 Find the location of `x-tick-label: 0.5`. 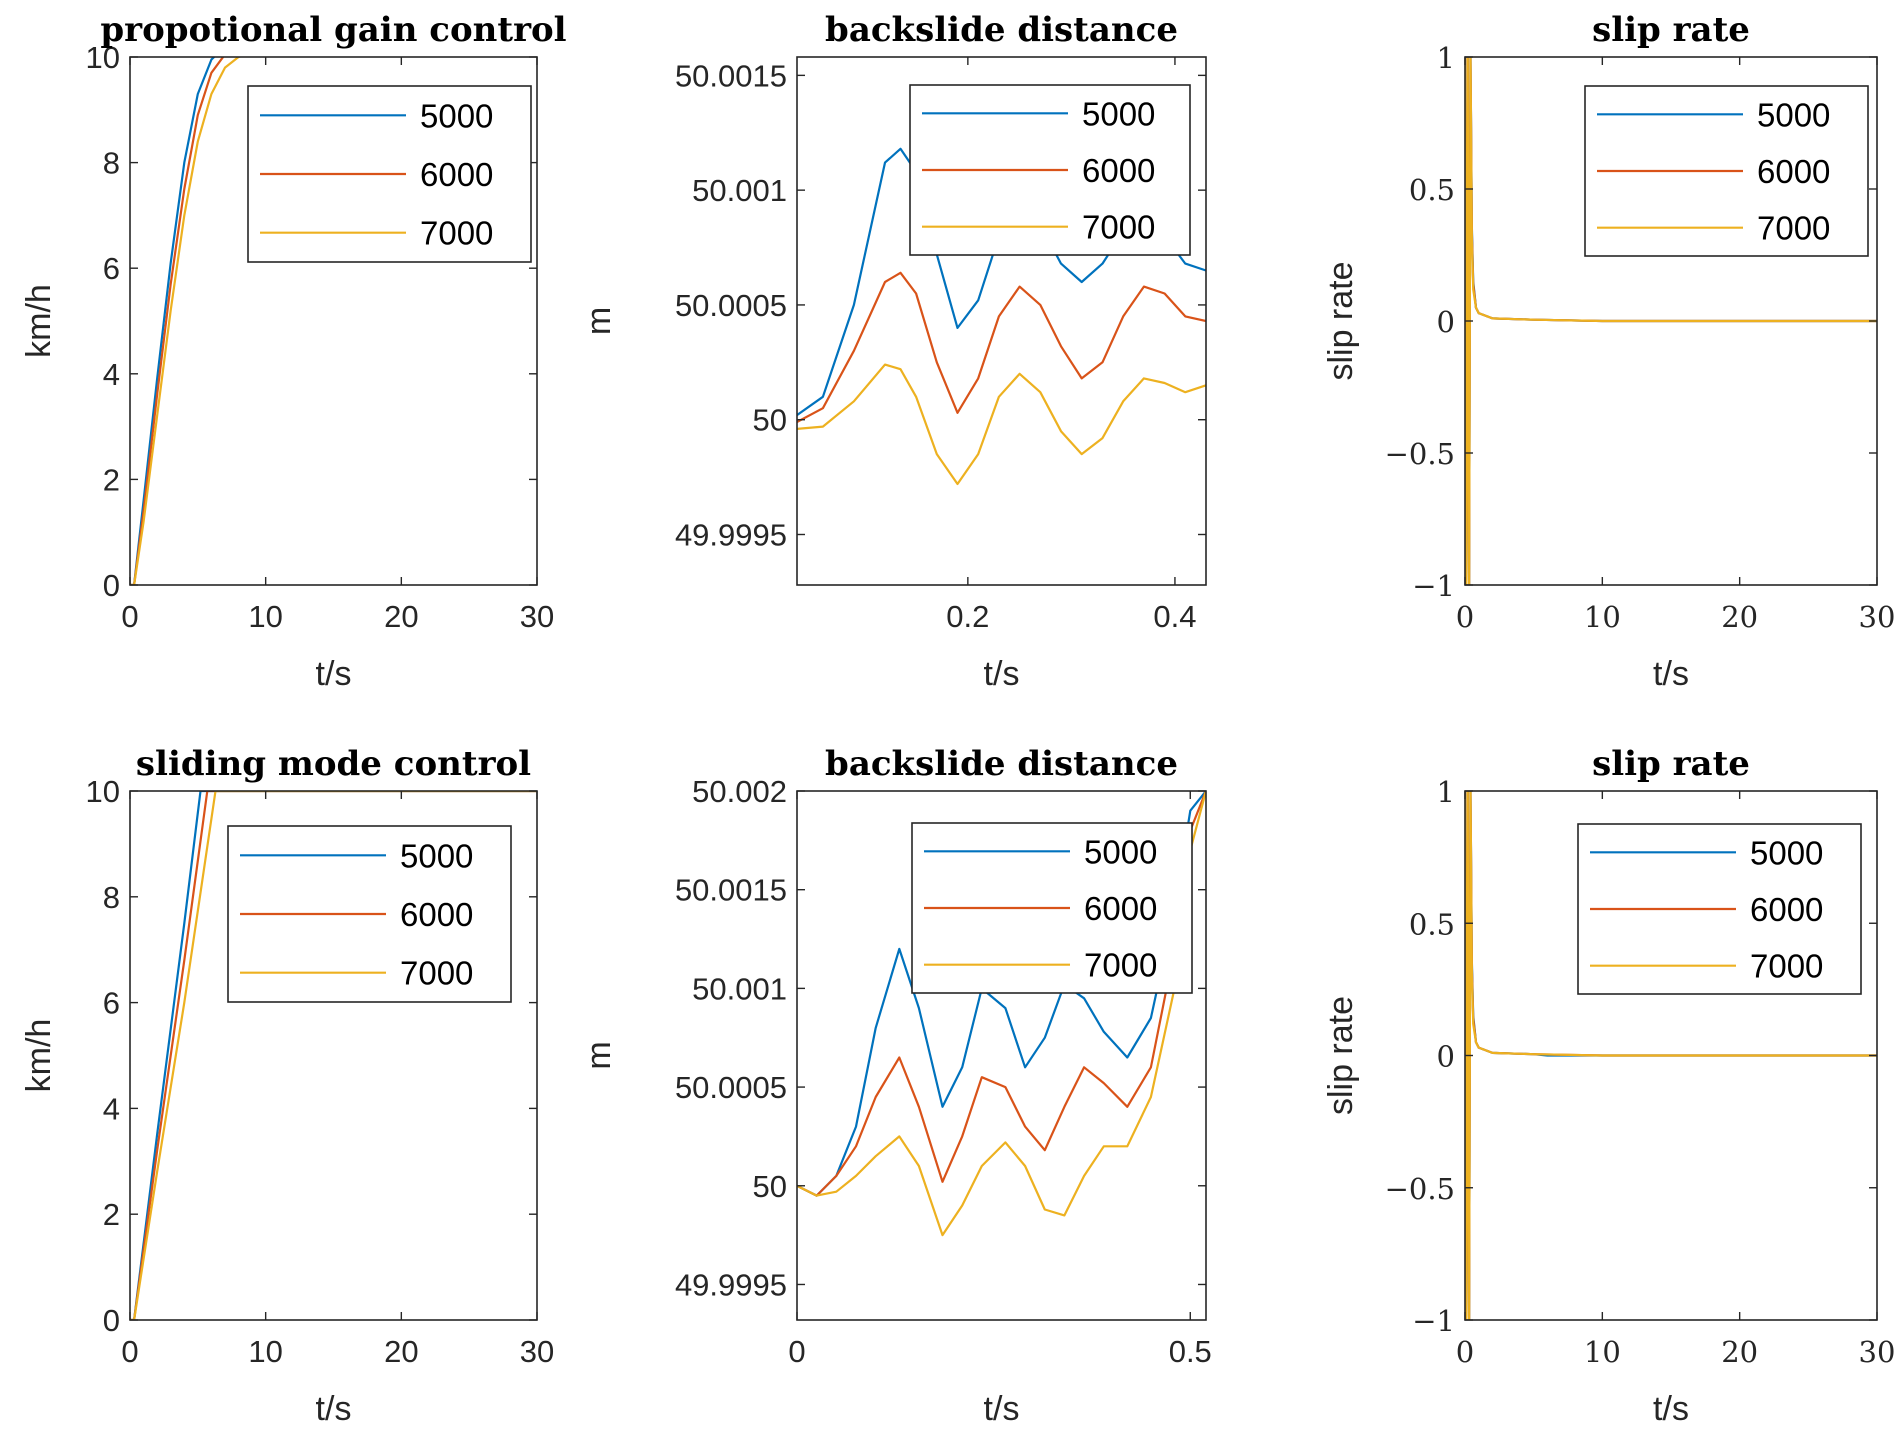

x-tick-label: 0.5 is located at coordinates (1190, 1351).